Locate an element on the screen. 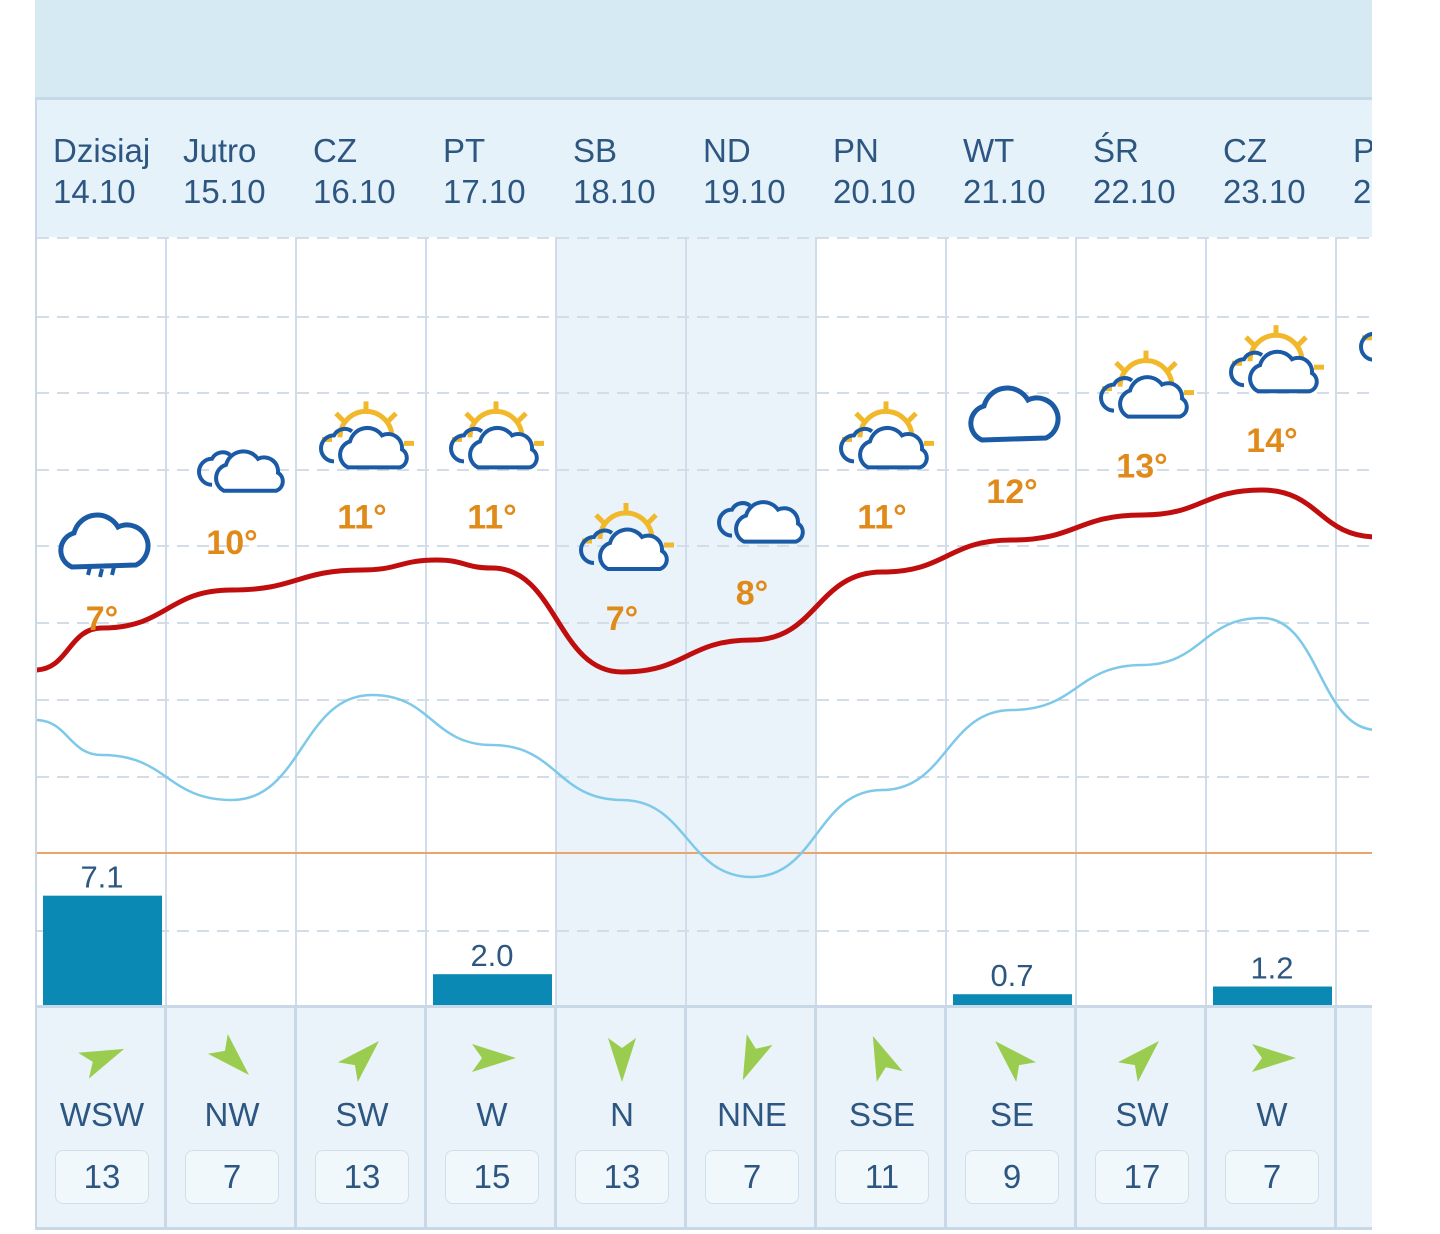  day-header: CZ 23.10 is located at coordinates (1272, 171).